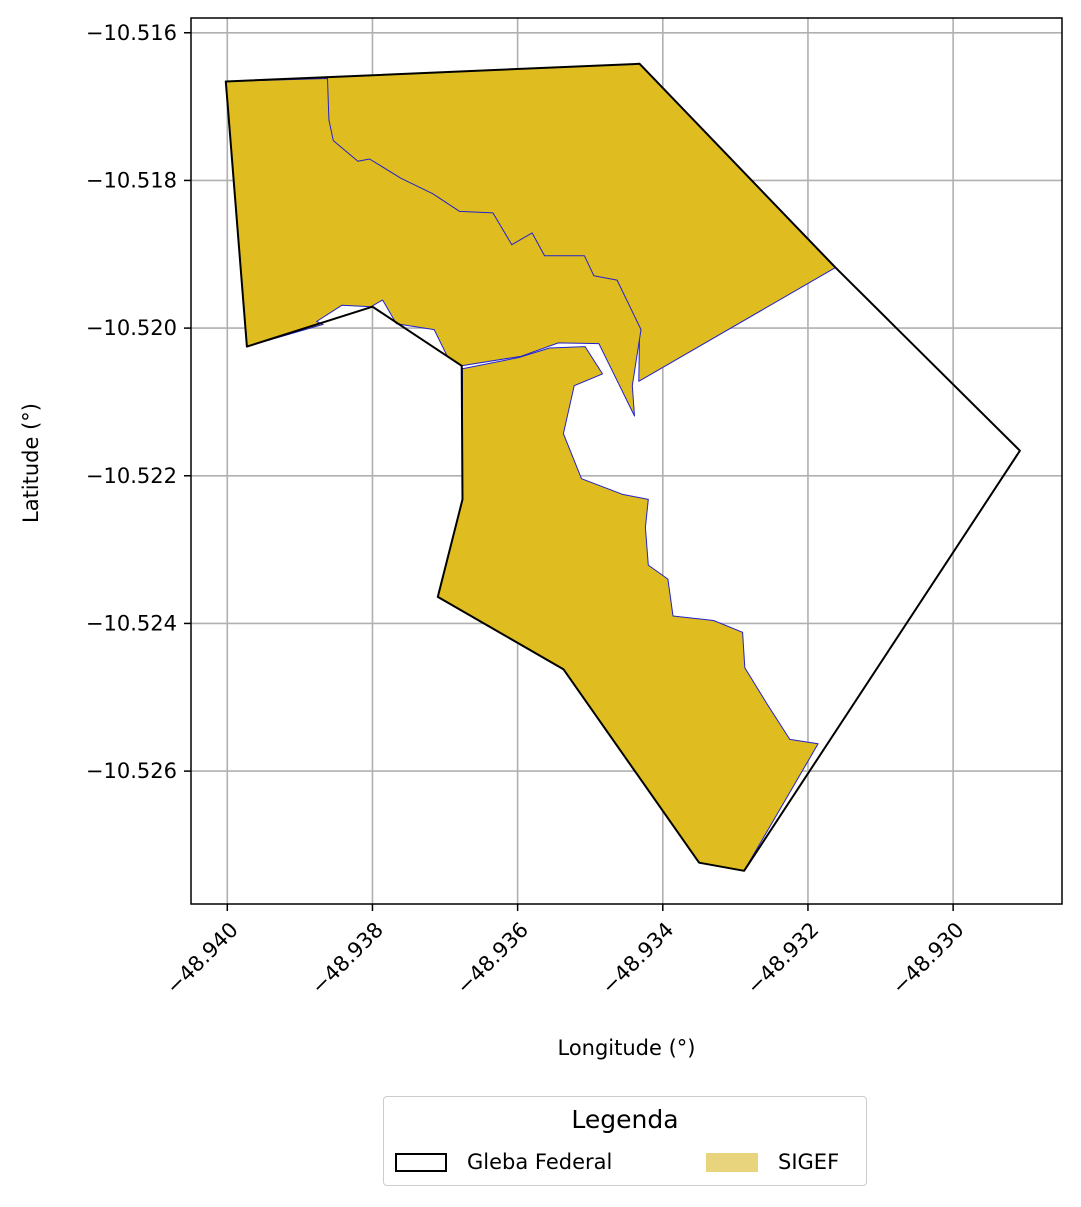 The width and height of the screenshot is (1081, 1207). I want to click on x-tick-label-2: −48.936, so click(492, 958).